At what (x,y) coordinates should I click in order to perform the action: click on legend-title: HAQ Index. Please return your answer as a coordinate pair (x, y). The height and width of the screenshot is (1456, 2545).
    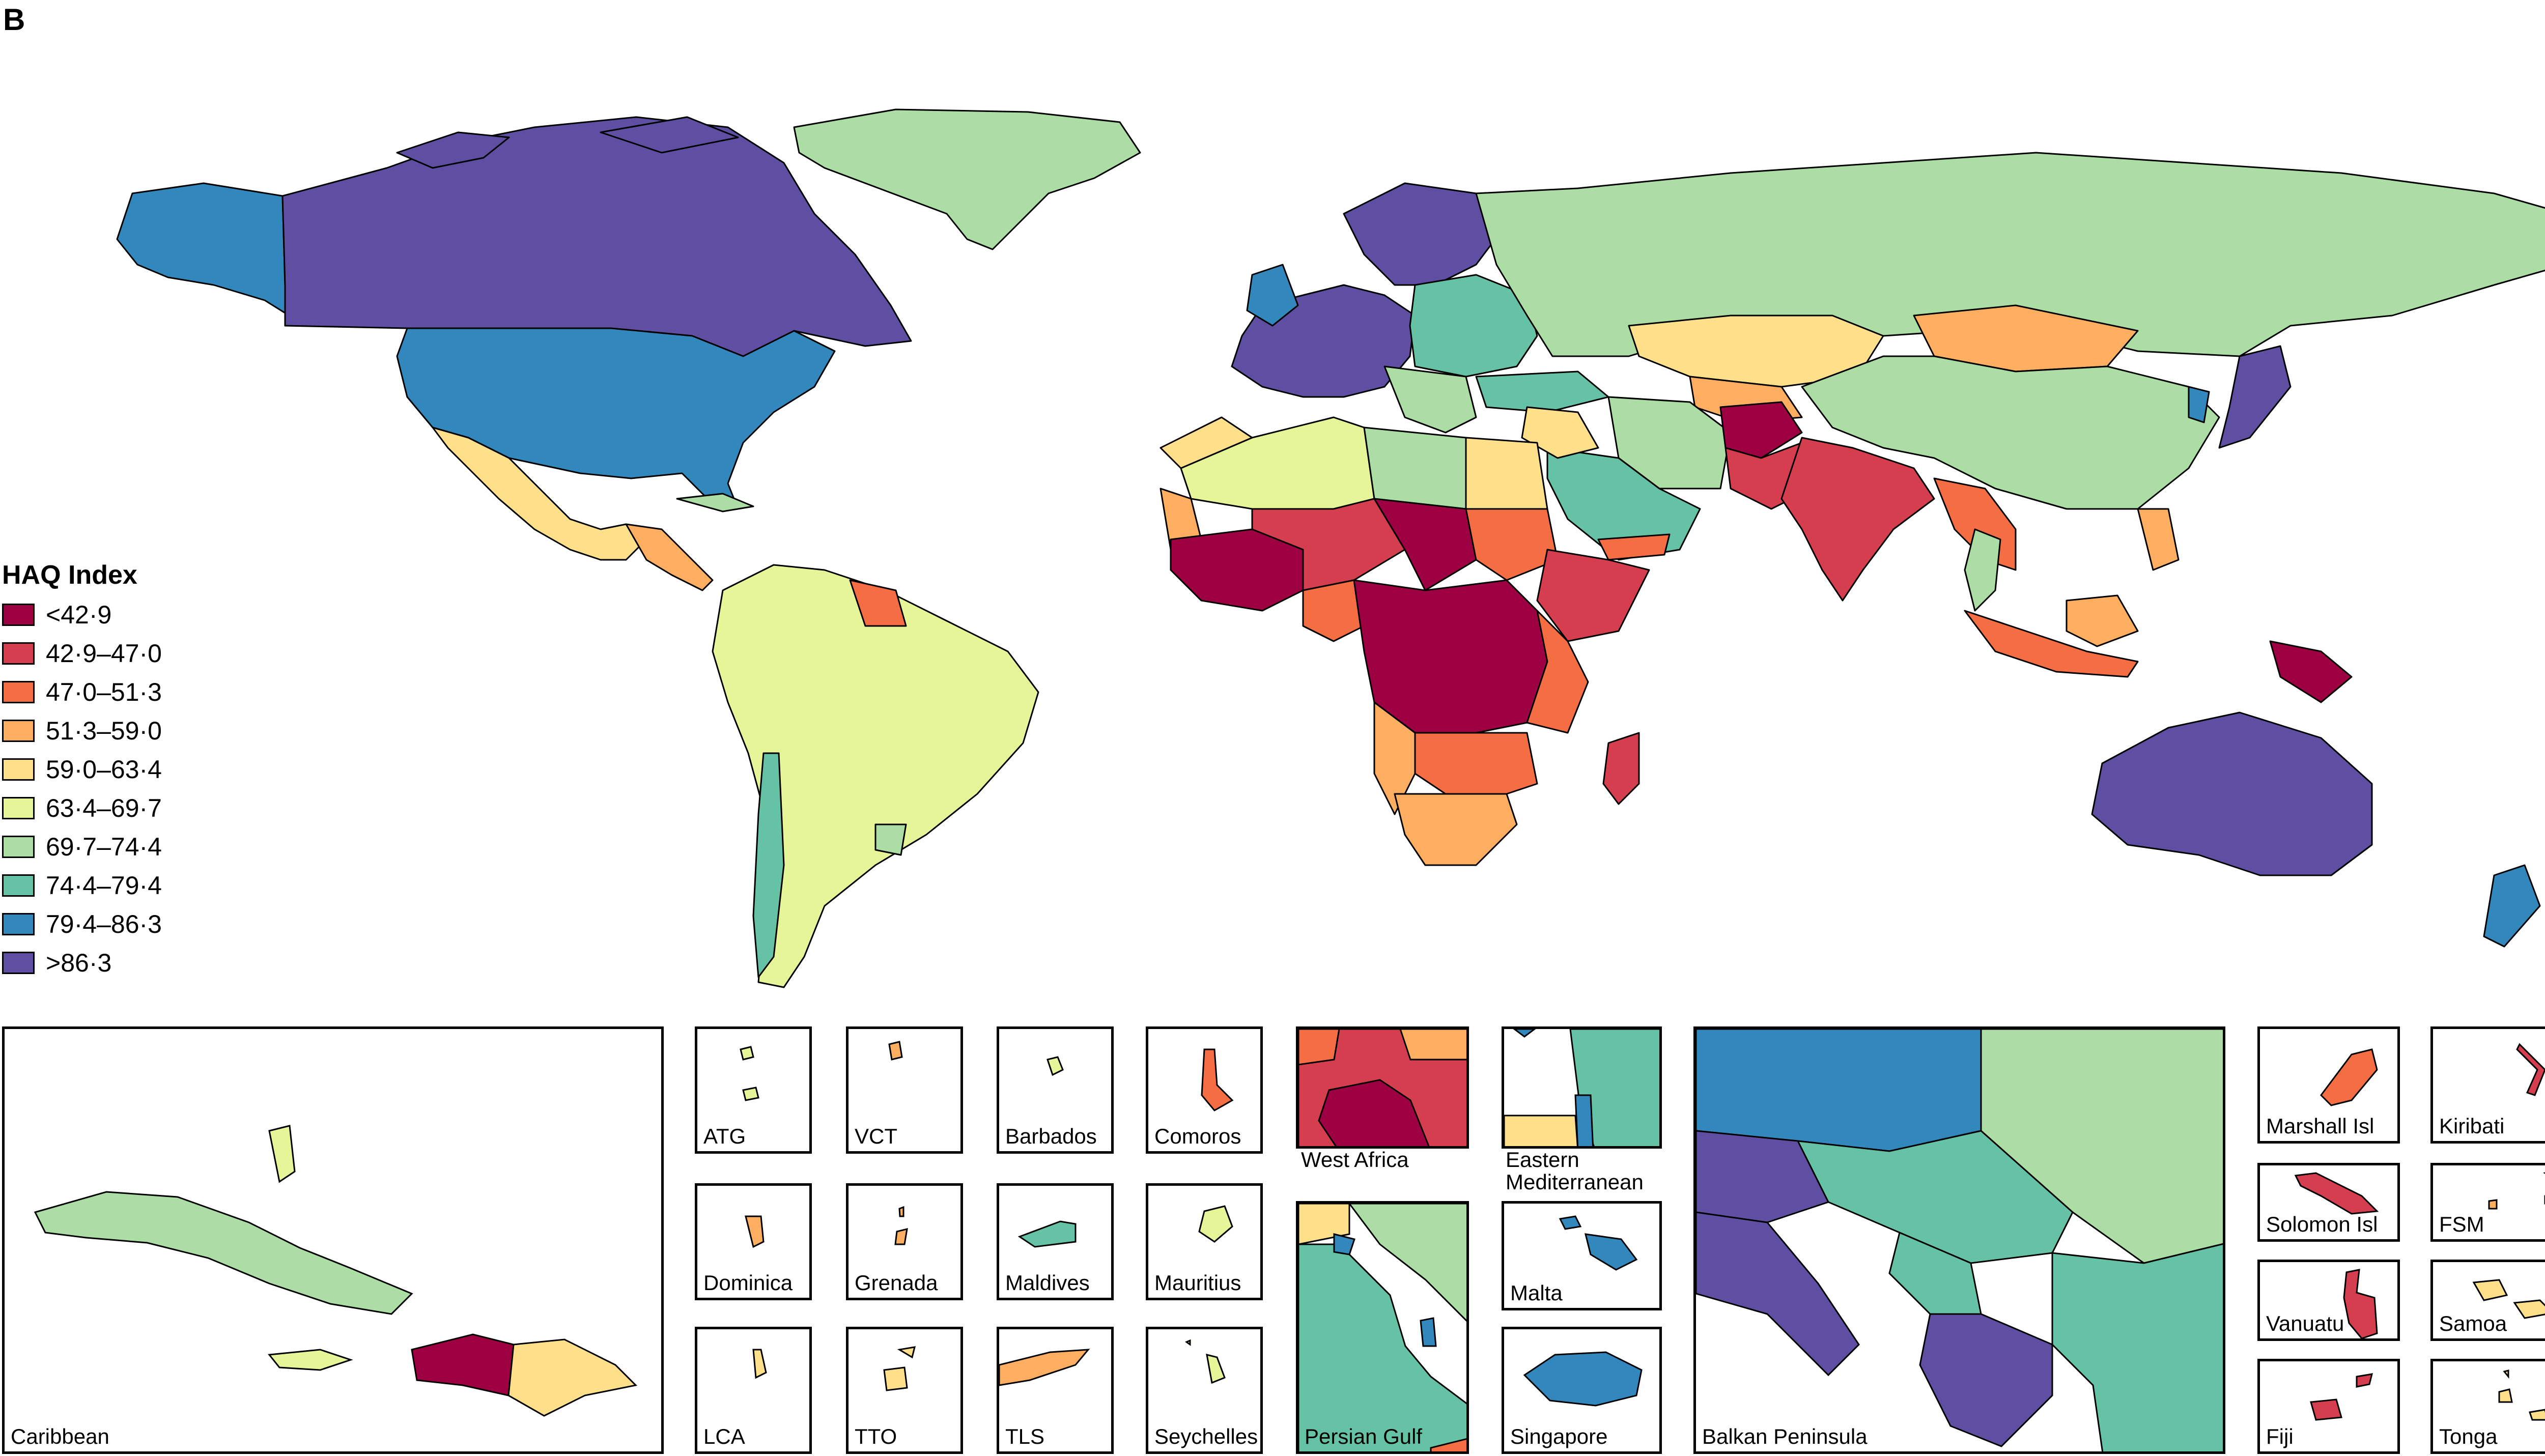
    Looking at the image, I should click on (69, 575).